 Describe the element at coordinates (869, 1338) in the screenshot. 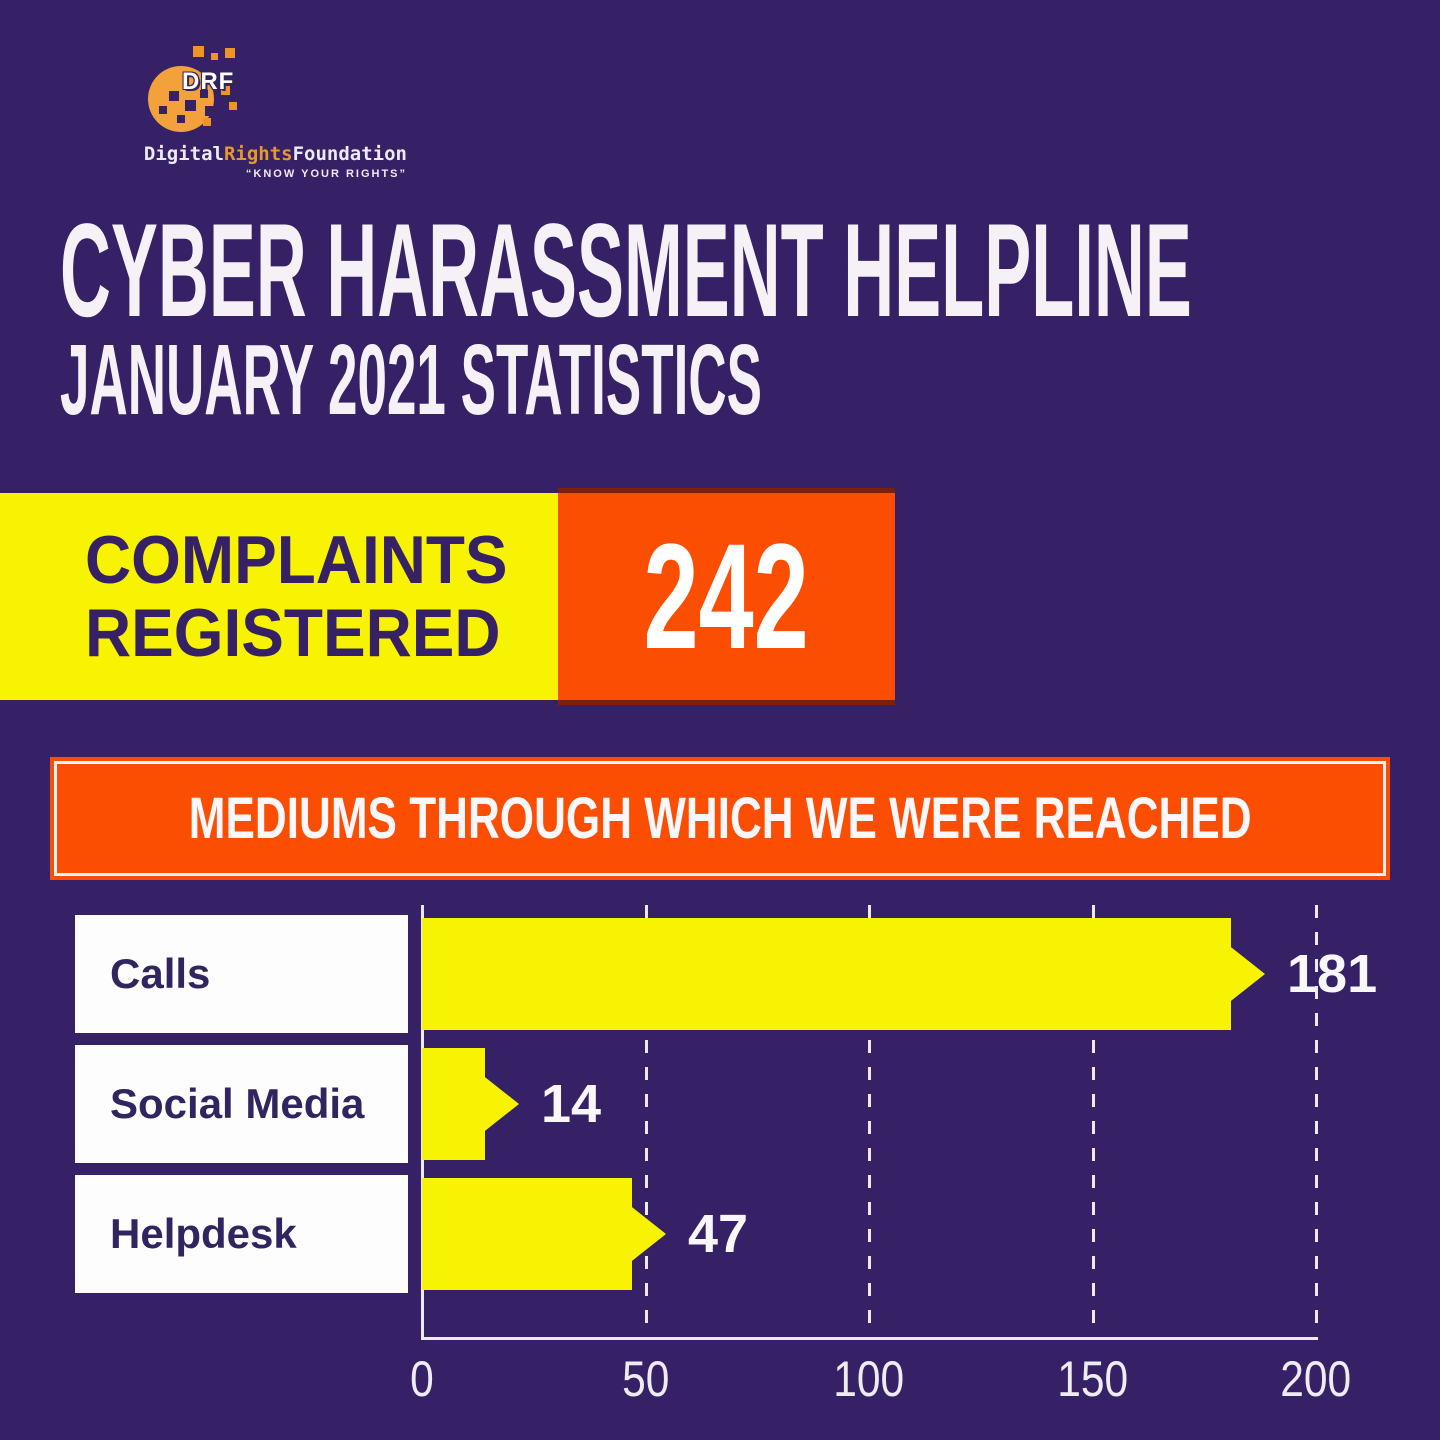

I see `x-axis-line` at that location.